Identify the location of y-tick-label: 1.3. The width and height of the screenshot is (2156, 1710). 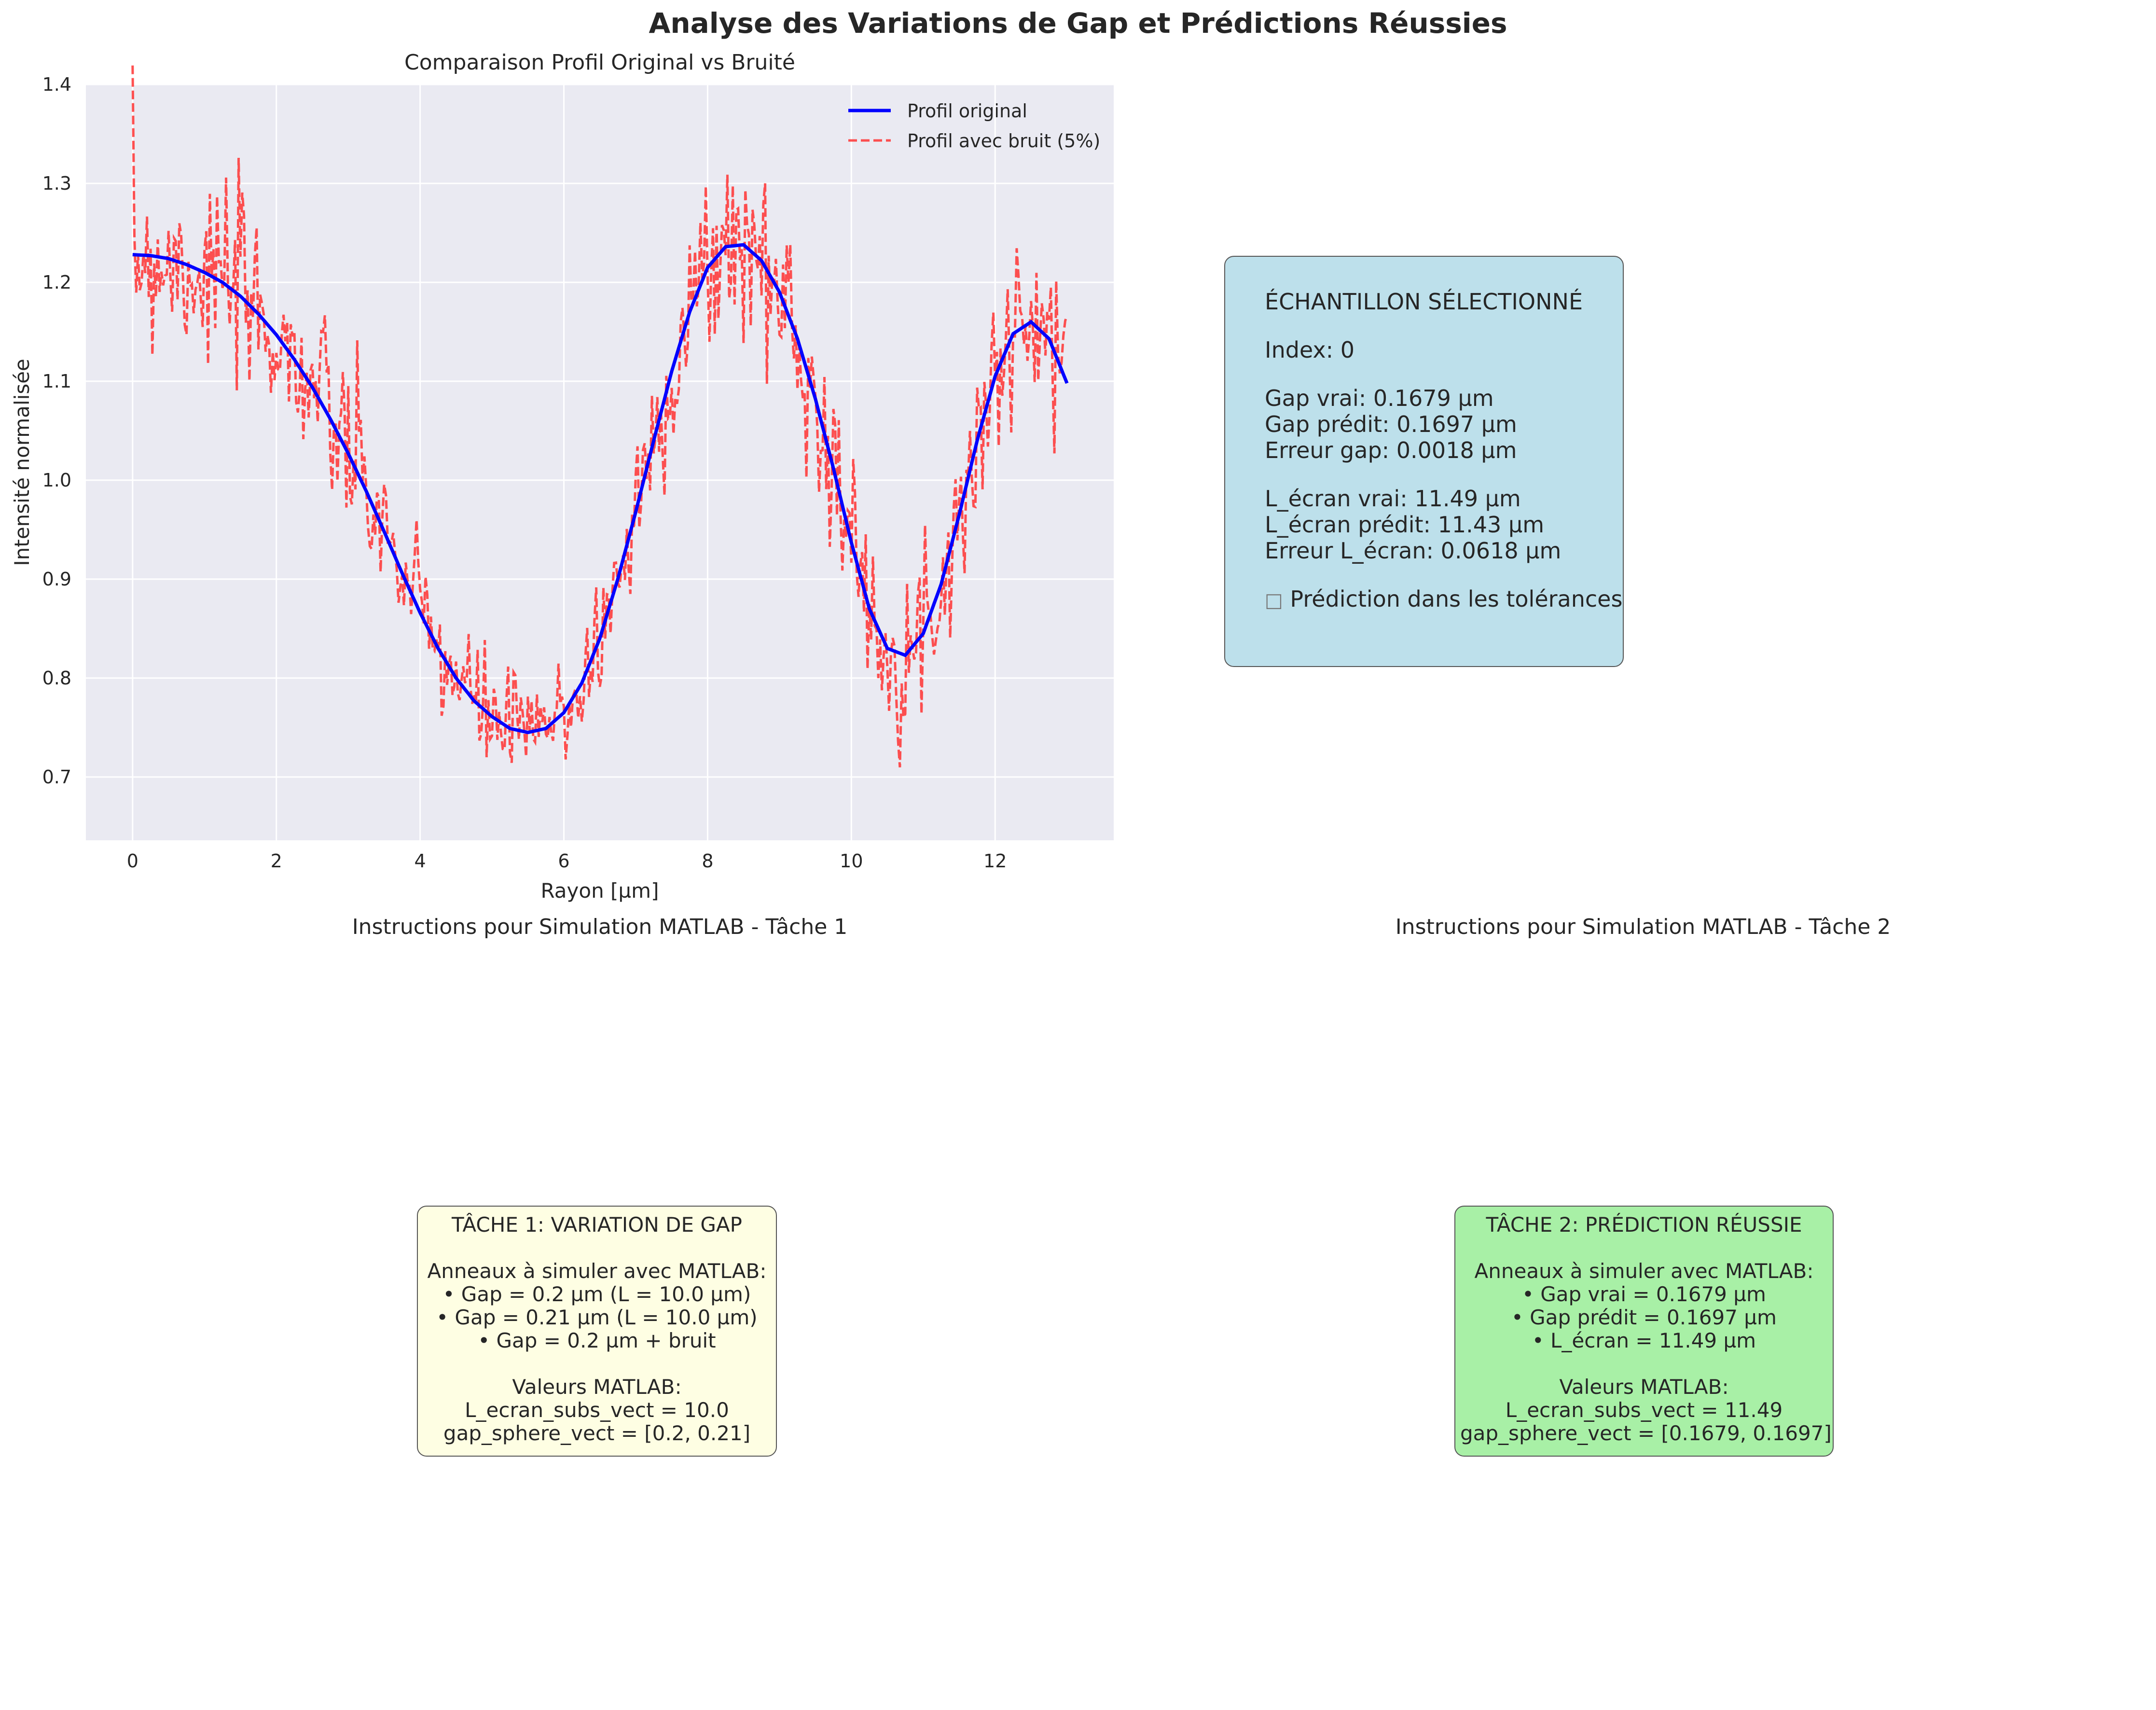
(56, 183).